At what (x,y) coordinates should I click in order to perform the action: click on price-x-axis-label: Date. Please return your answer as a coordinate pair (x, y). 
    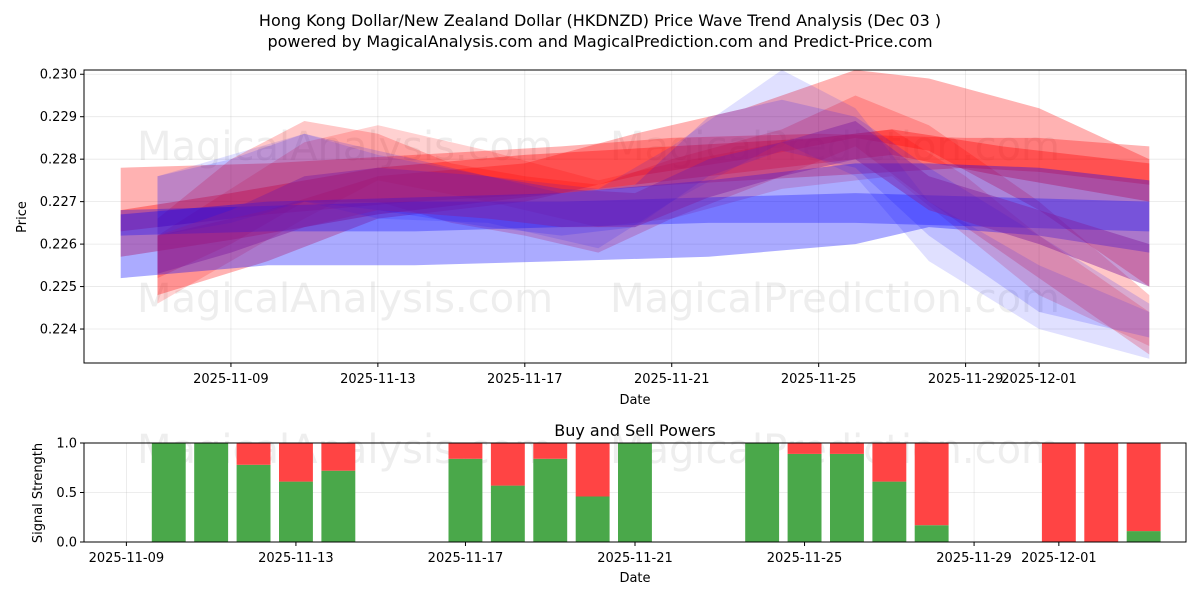
    Looking at the image, I should click on (634, 400).